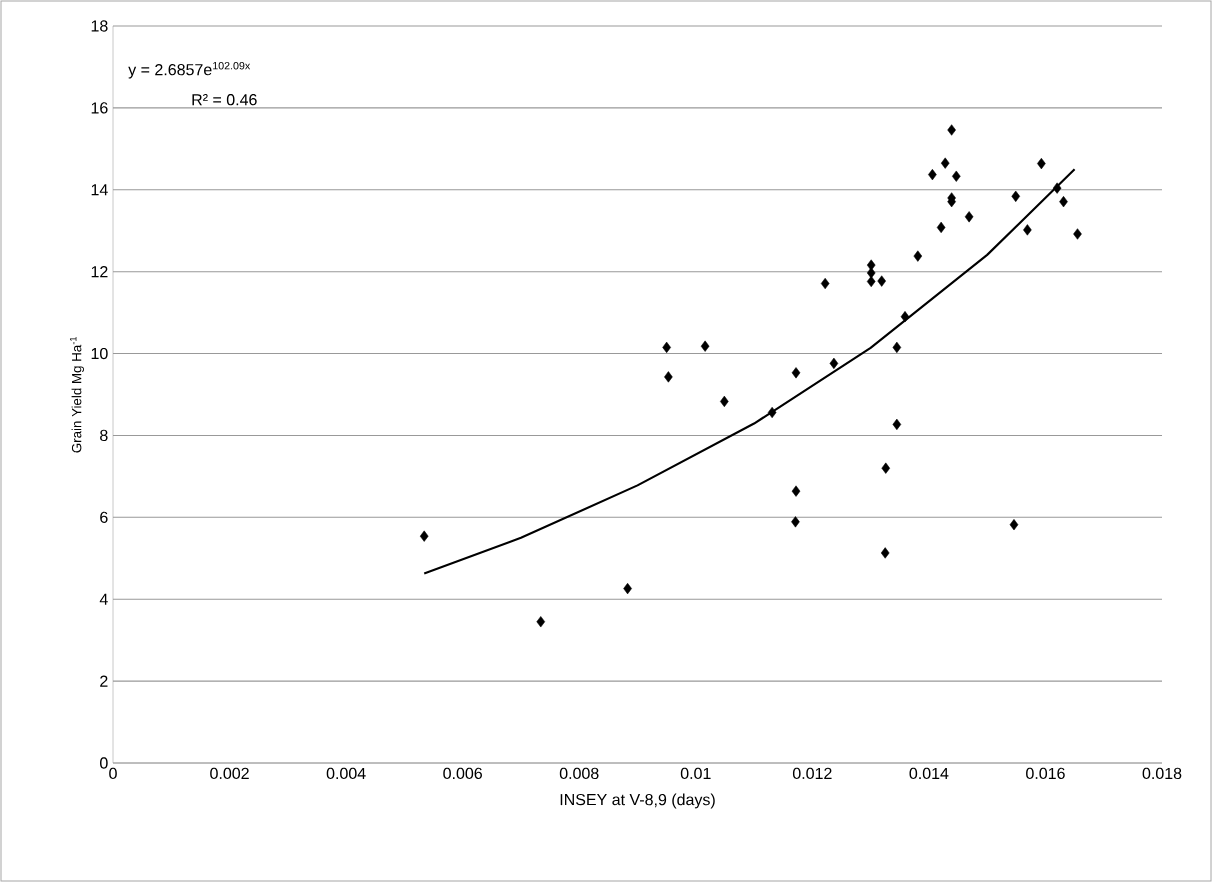 This screenshot has height=882, width=1212. Describe the element at coordinates (1045, 773) in the screenshot. I see `x-tick-label: 0.016` at that location.